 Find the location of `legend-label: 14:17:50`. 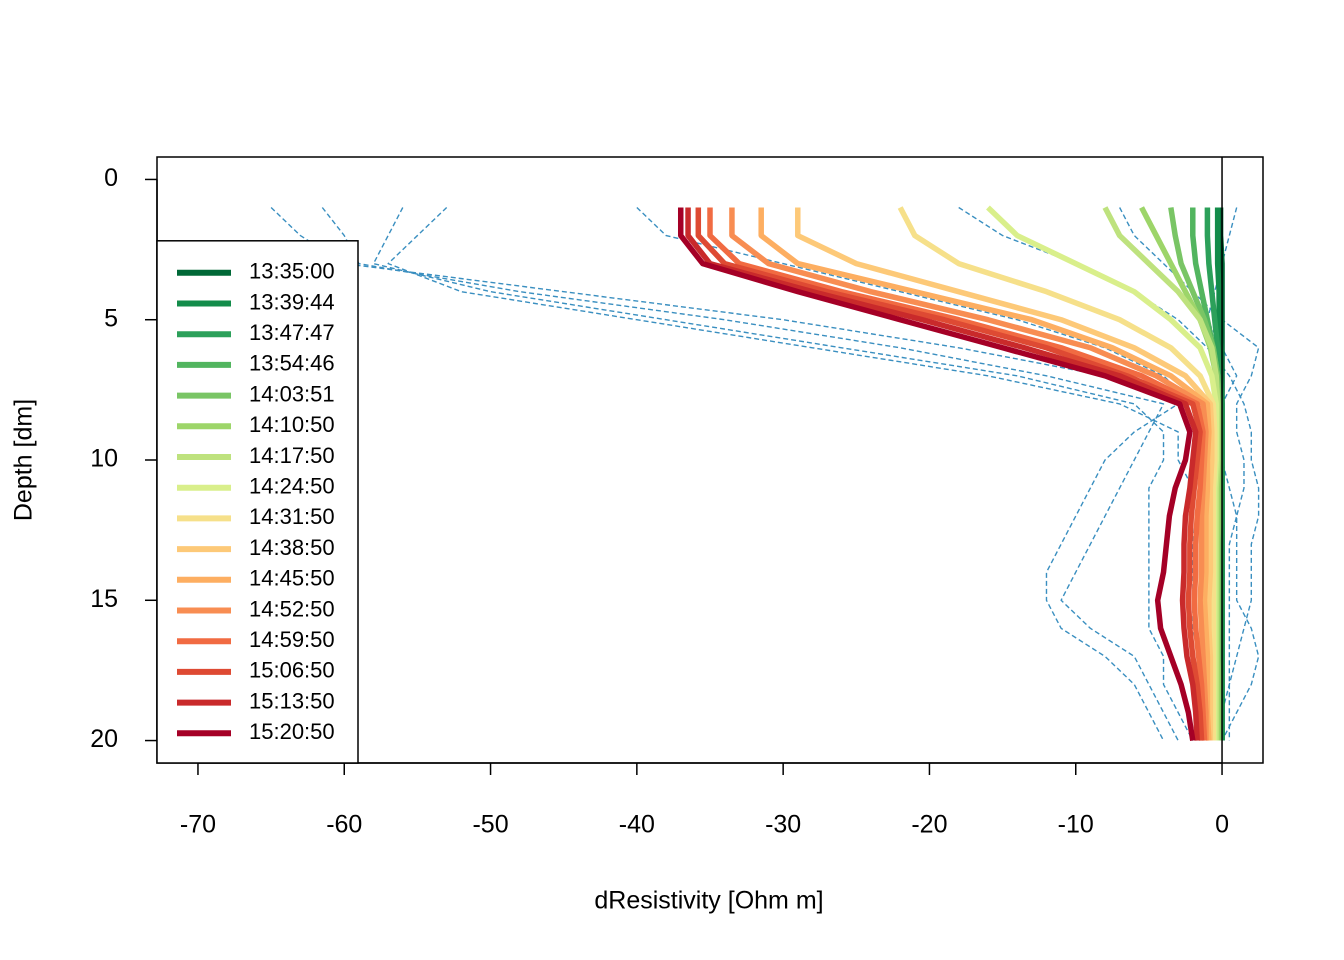

legend-label: 14:17:50 is located at coordinates (292, 455).